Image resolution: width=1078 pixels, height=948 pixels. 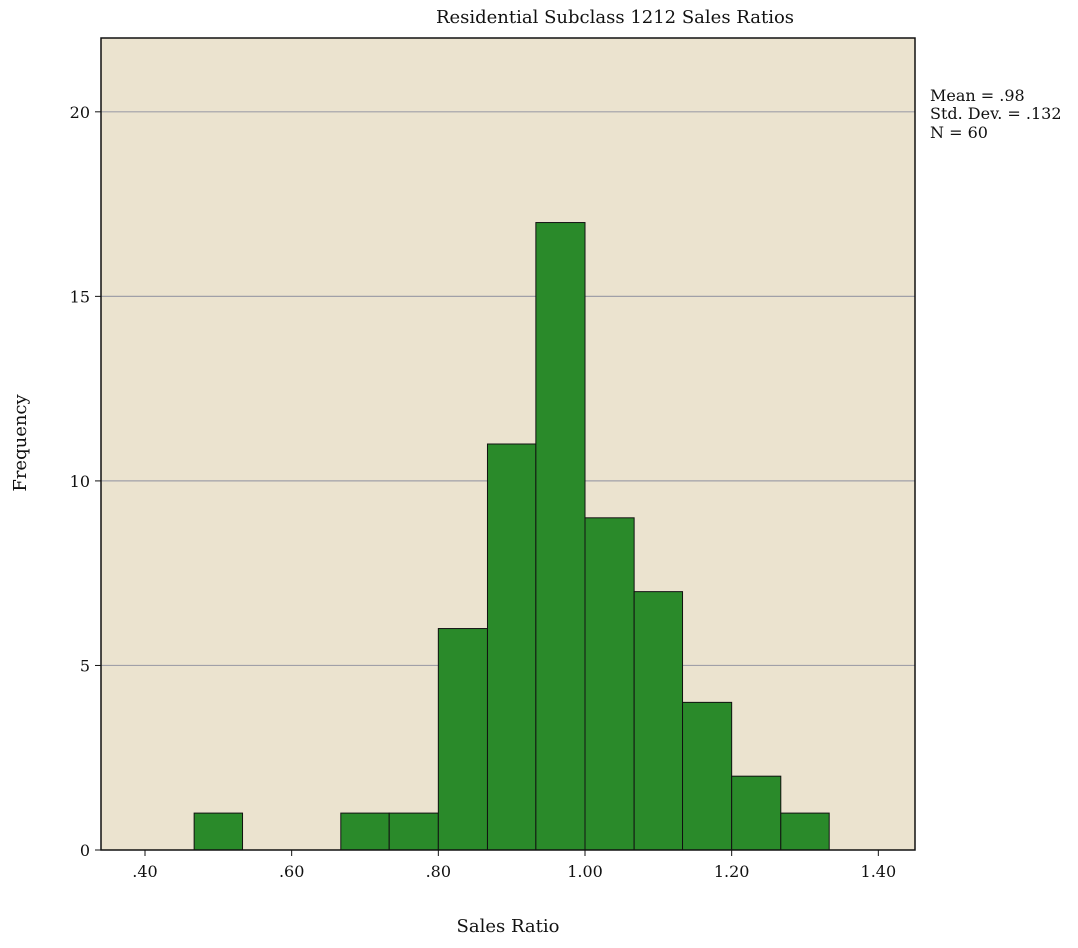 What do you see at coordinates (508, 926) in the screenshot?
I see `x-axis-title: Sales Ratio` at bounding box center [508, 926].